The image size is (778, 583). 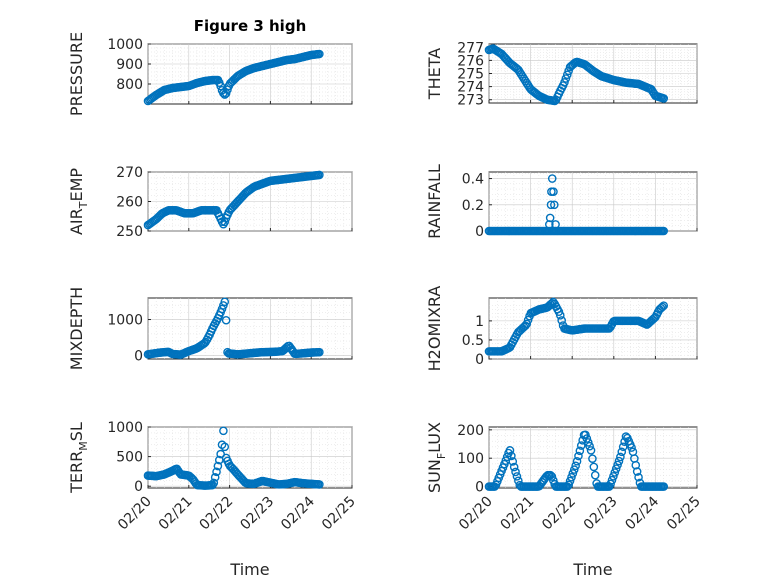 I want to click on panel-mixdepth: 0 1000 MIXDEPTH, so click(x=210, y=328).